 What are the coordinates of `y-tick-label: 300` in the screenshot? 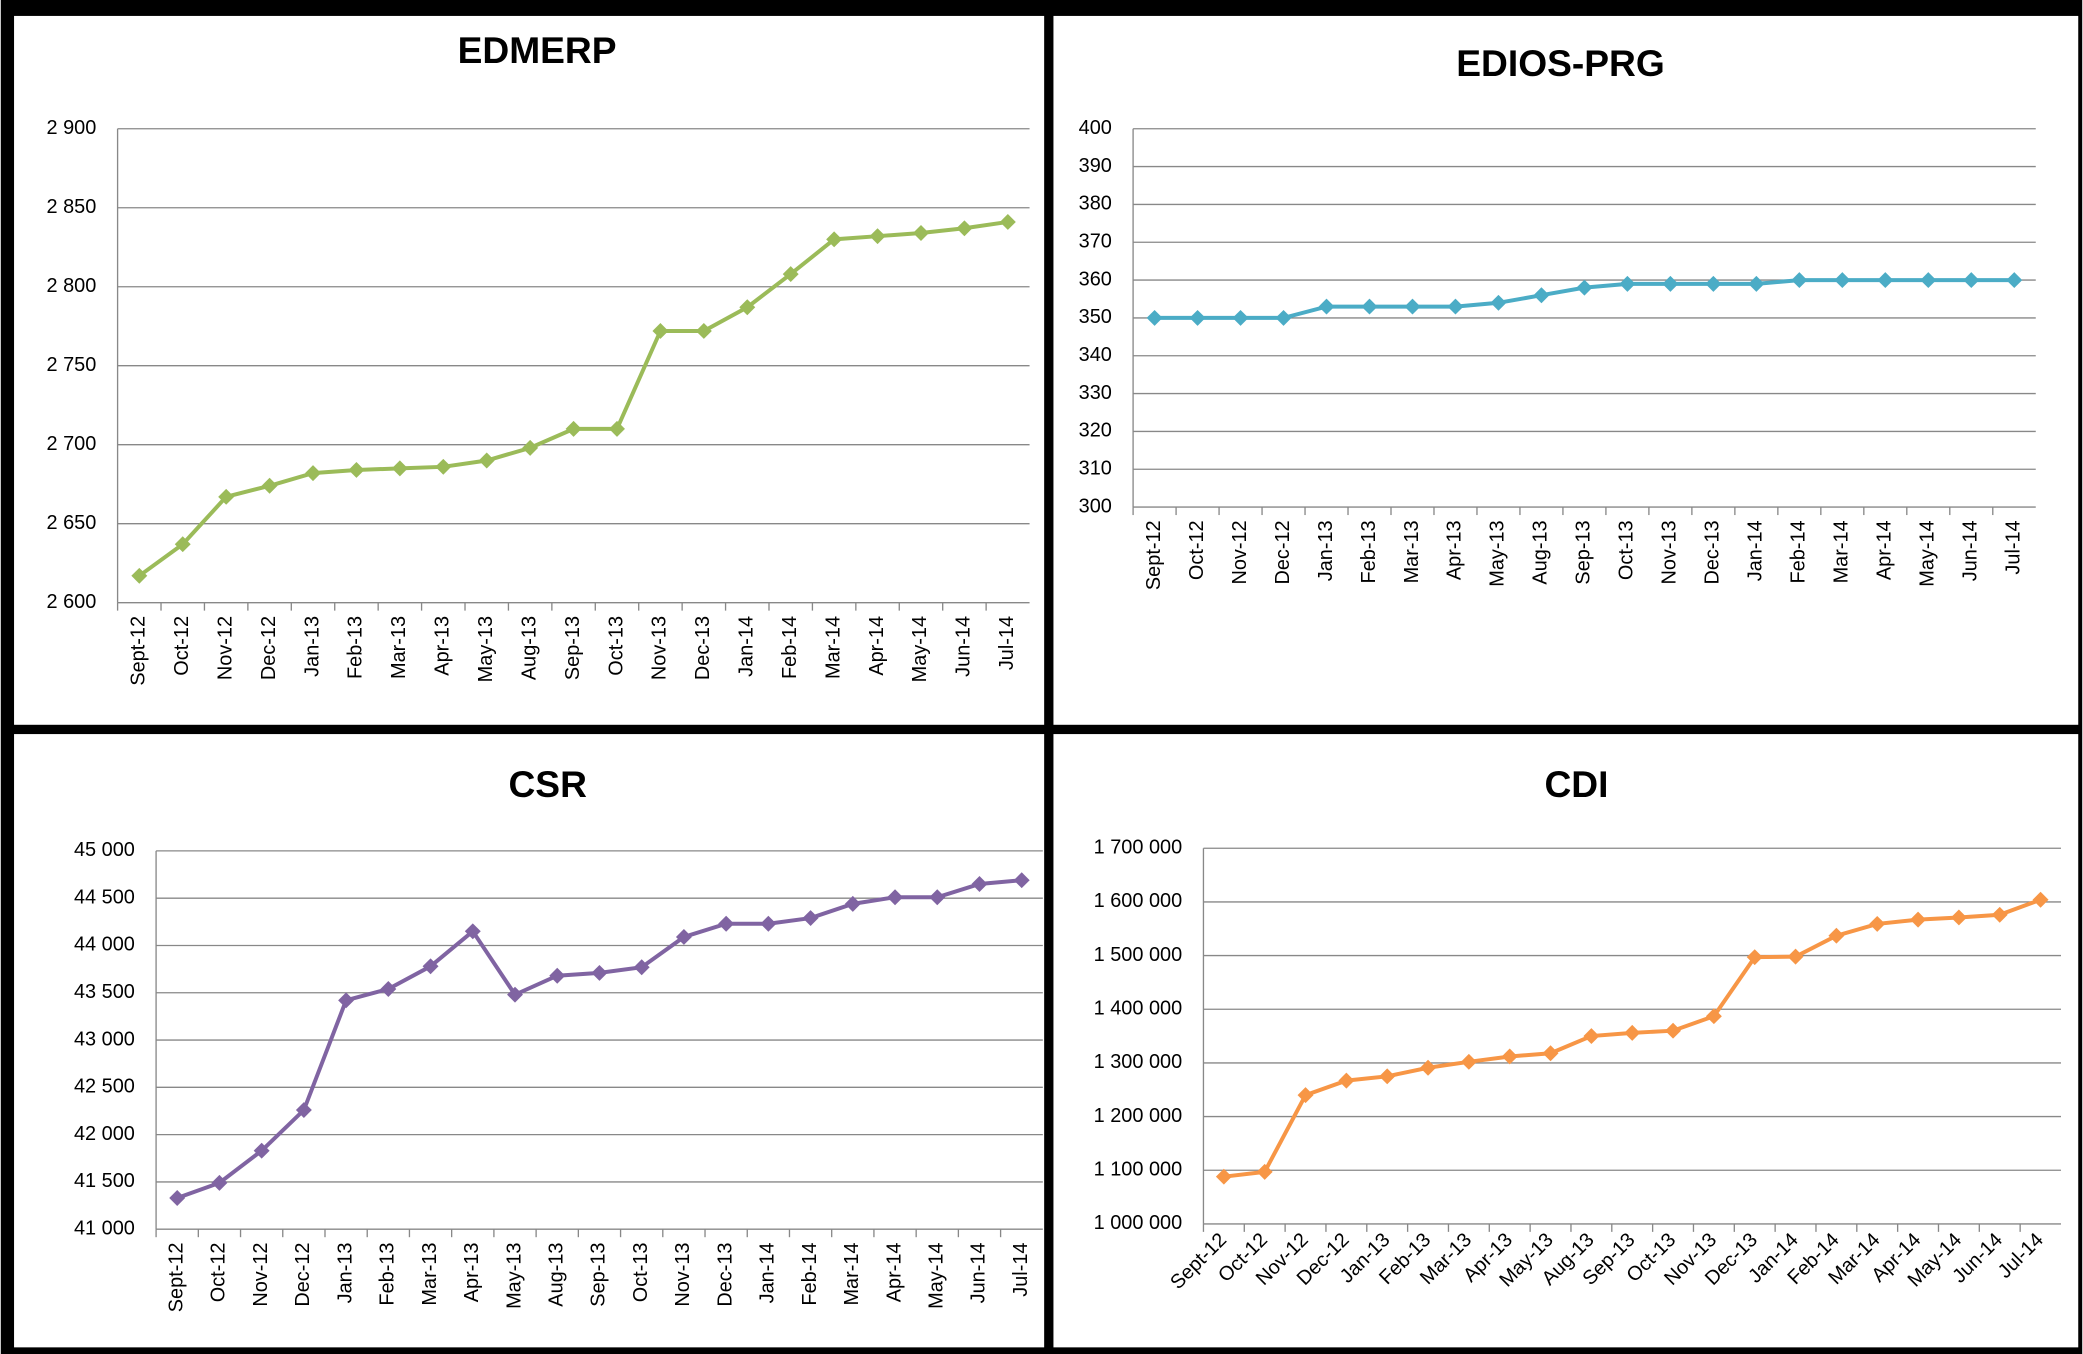 It's located at (1095, 506).